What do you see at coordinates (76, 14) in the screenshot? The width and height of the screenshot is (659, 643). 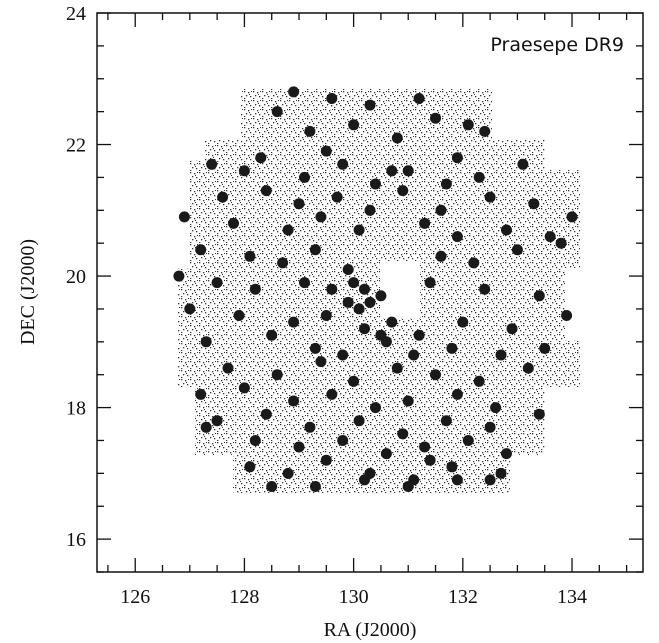 I see `y-tick-label: 24` at bounding box center [76, 14].